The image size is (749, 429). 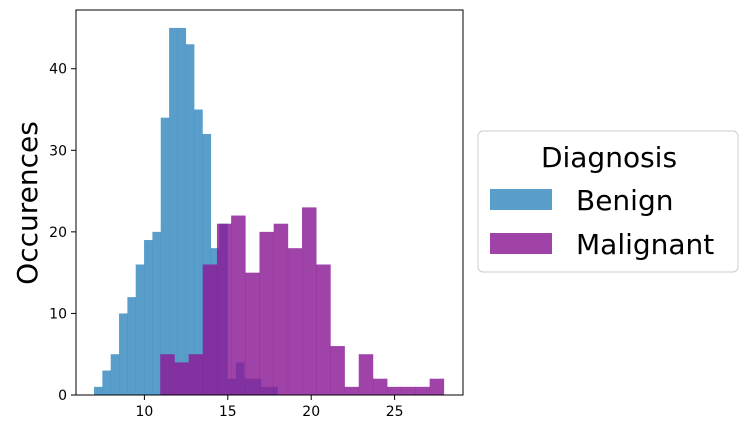 I want to click on x-tick-label-20: 20, so click(x=311, y=412).